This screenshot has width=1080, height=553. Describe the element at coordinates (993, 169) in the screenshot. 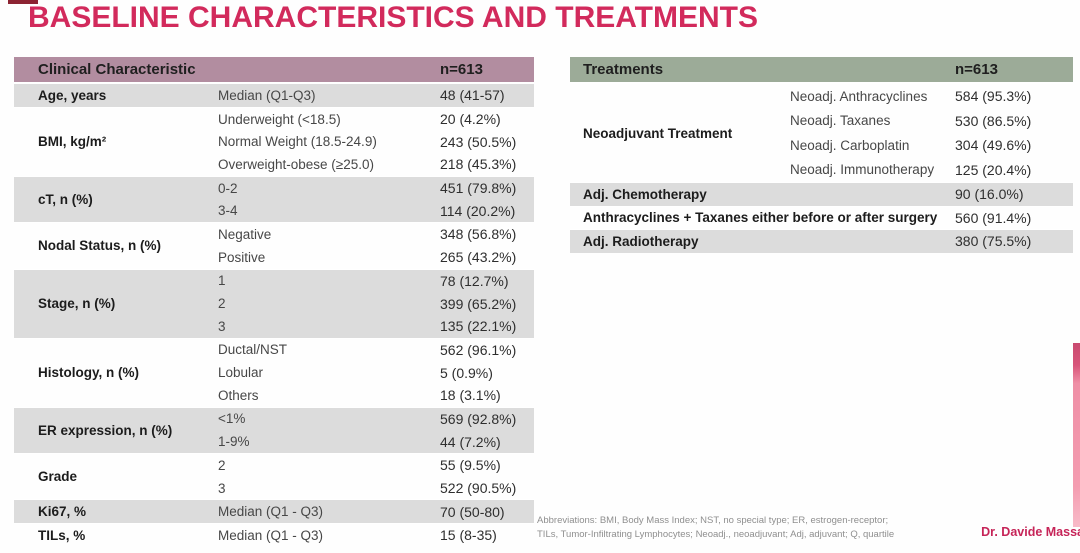

I see `row-value: 125 (20.4%)` at that location.